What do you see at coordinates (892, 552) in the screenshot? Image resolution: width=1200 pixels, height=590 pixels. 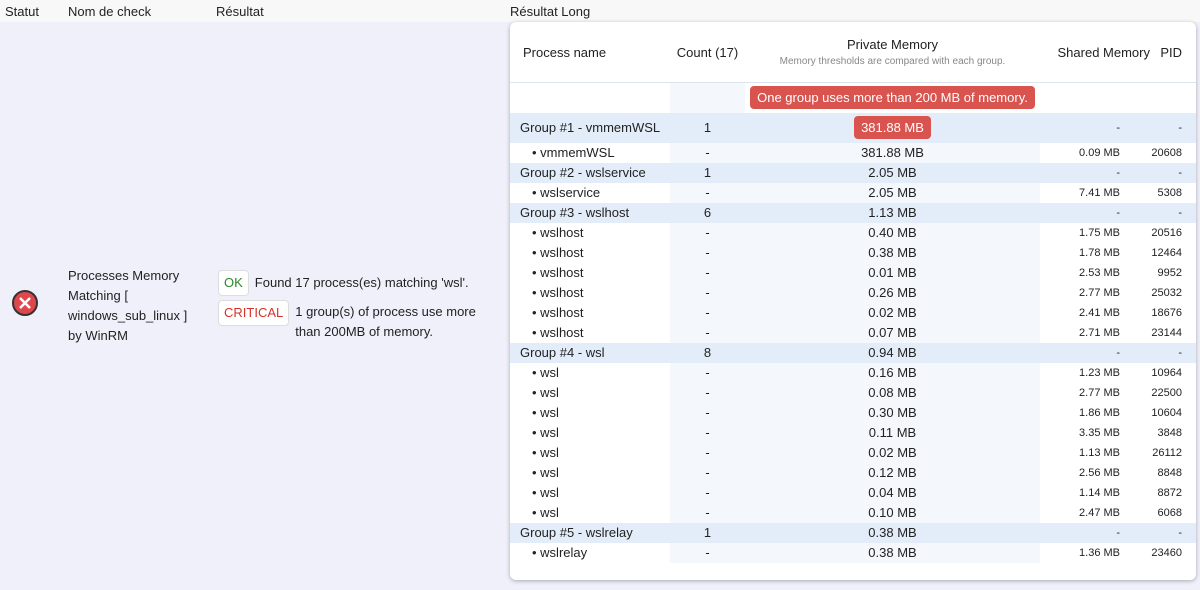 I see `private-memory: 0.38 MB` at bounding box center [892, 552].